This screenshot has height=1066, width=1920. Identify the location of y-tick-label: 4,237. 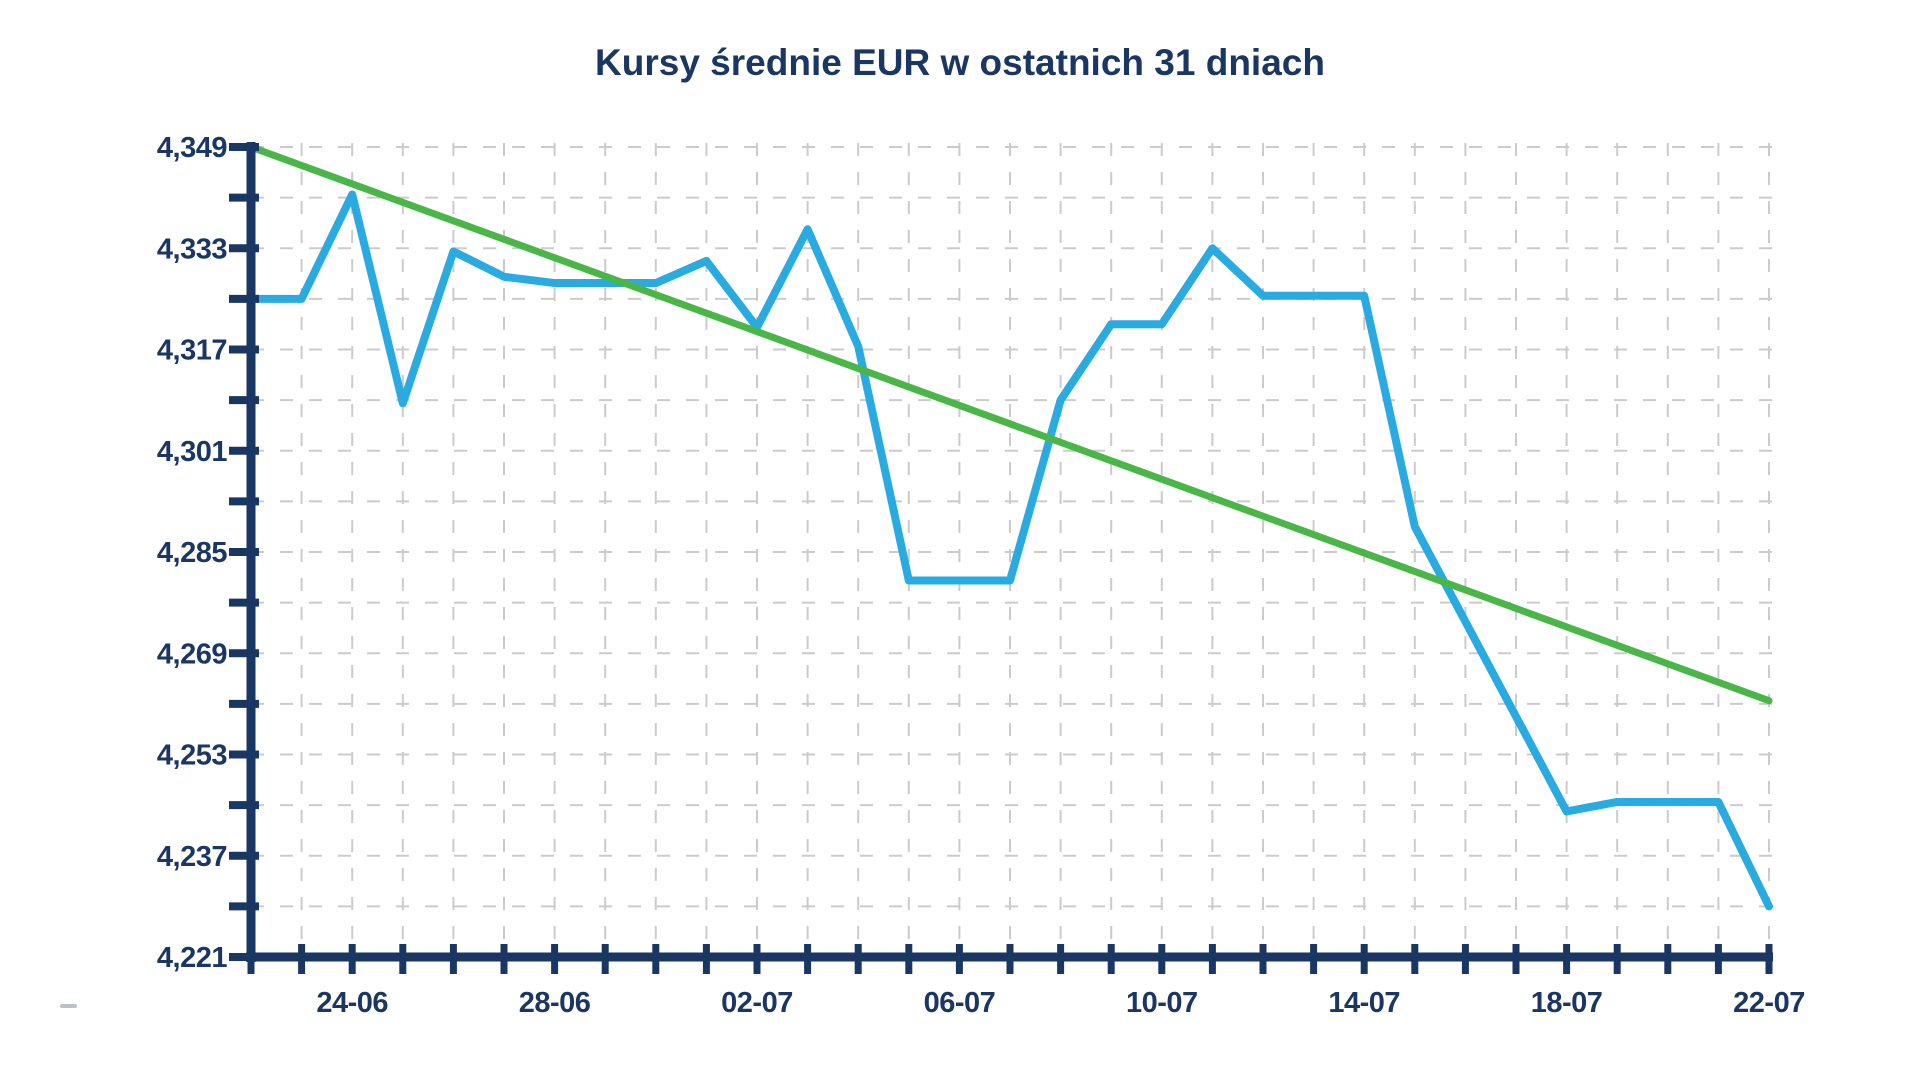
(192, 857).